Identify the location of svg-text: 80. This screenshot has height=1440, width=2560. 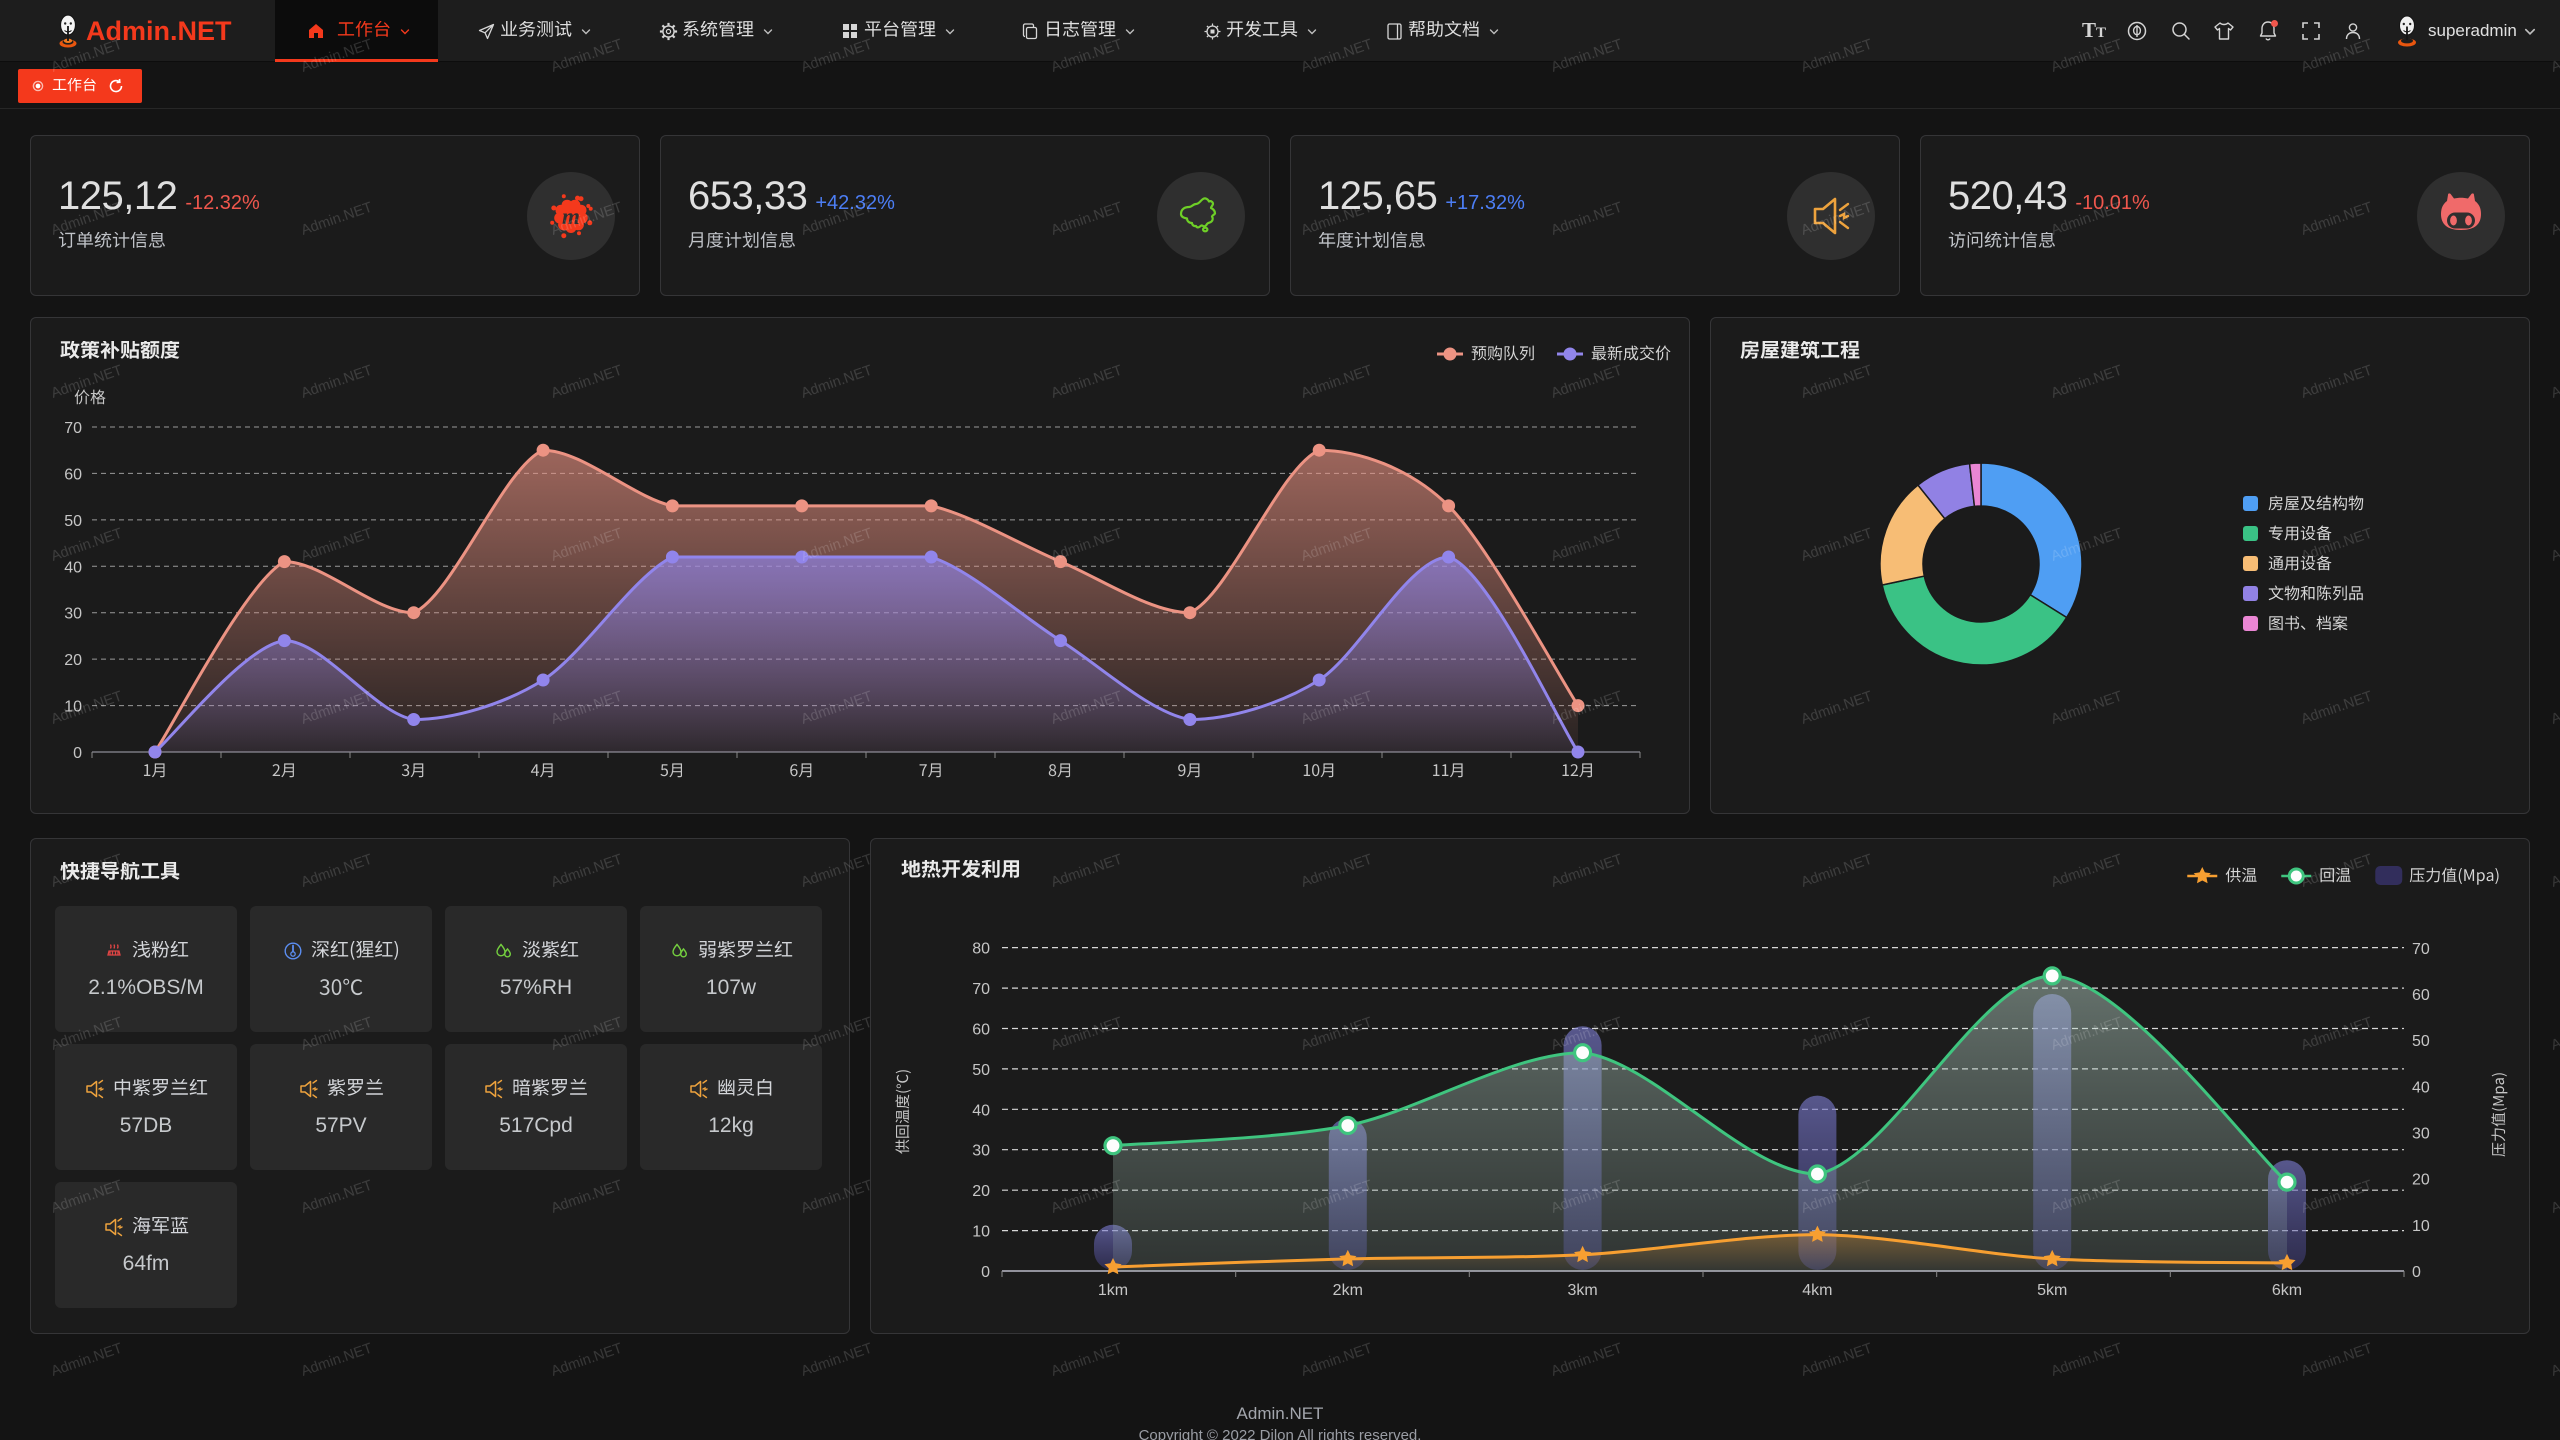
(981, 949).